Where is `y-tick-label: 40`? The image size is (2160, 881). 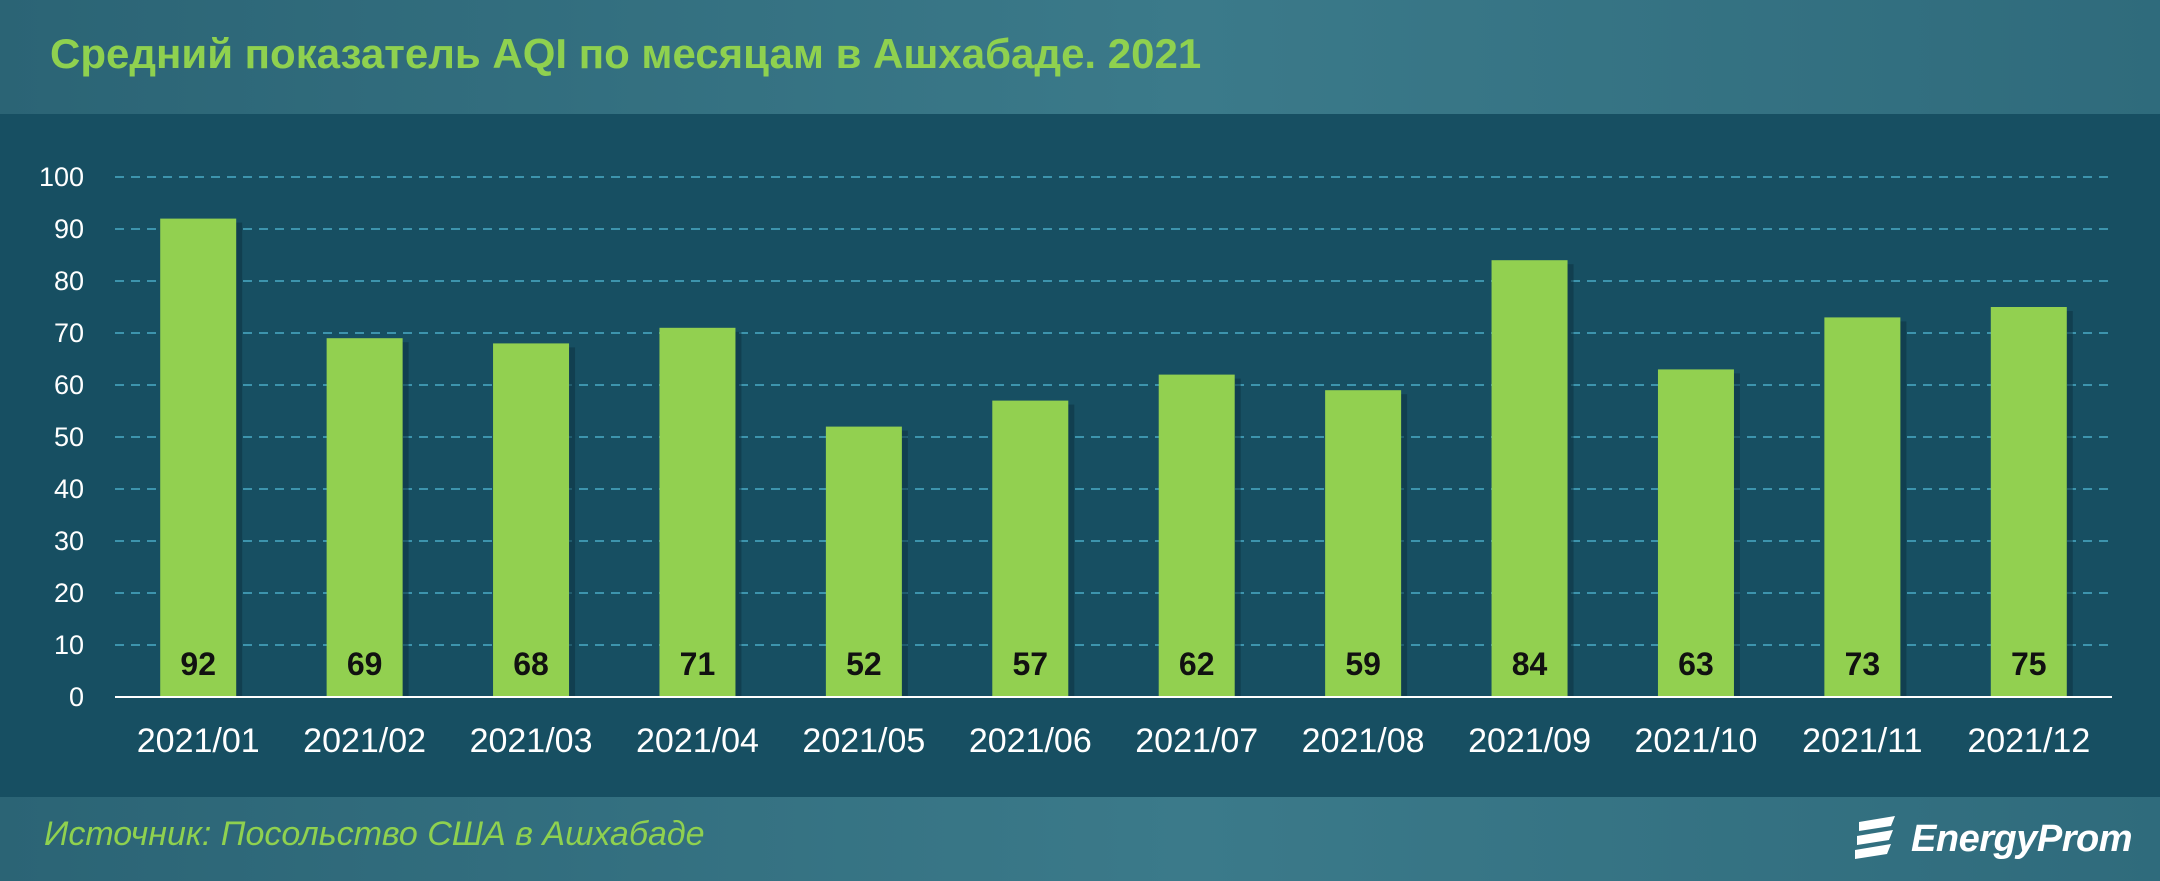
y-tick-label: 40 is located at coordinates (69, 489).